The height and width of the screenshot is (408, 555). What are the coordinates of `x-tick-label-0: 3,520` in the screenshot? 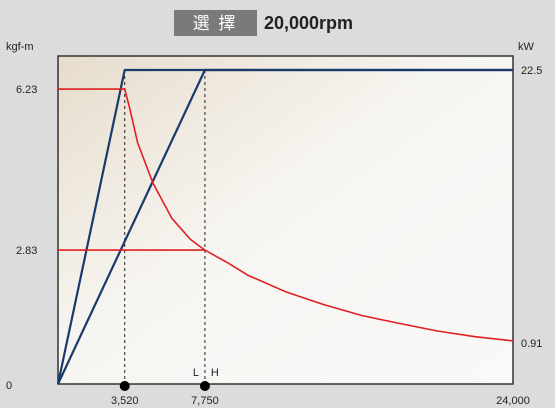 It's located at (125, 401).